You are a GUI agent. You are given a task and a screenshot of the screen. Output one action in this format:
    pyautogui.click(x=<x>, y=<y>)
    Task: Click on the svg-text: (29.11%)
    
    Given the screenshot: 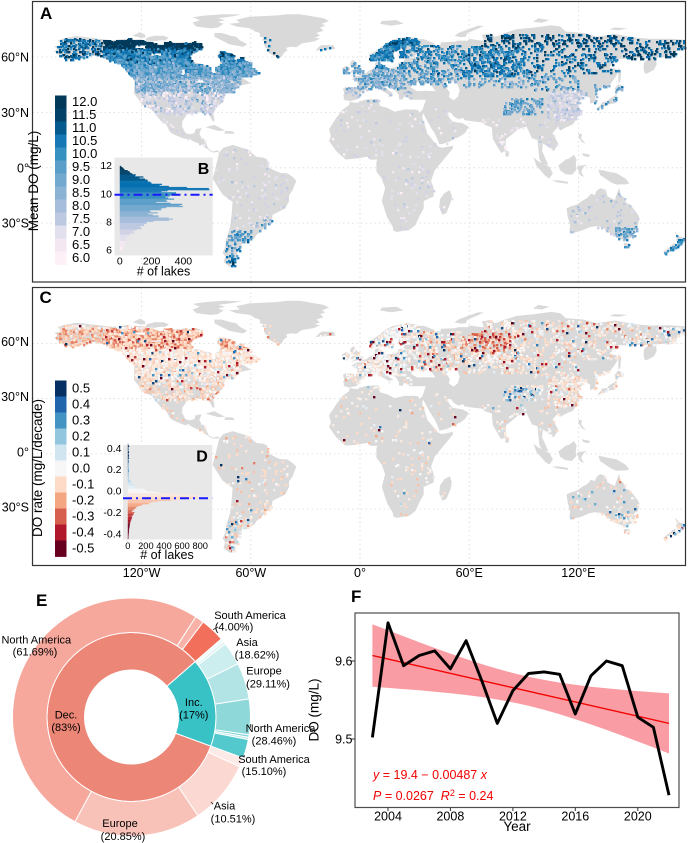 What is the action you would take?
    pyautogui.click(x=268, y=685)
    